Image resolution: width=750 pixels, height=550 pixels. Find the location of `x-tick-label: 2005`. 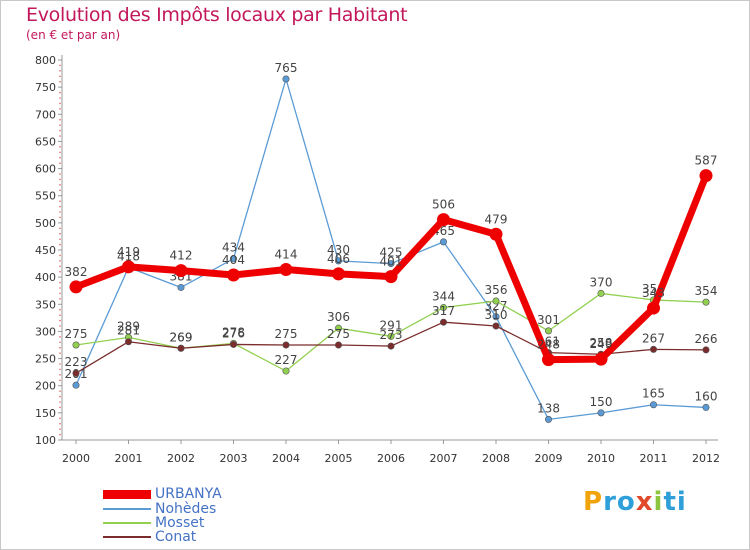

x-tick-label: 2005 is located at coordinates (339, 458).